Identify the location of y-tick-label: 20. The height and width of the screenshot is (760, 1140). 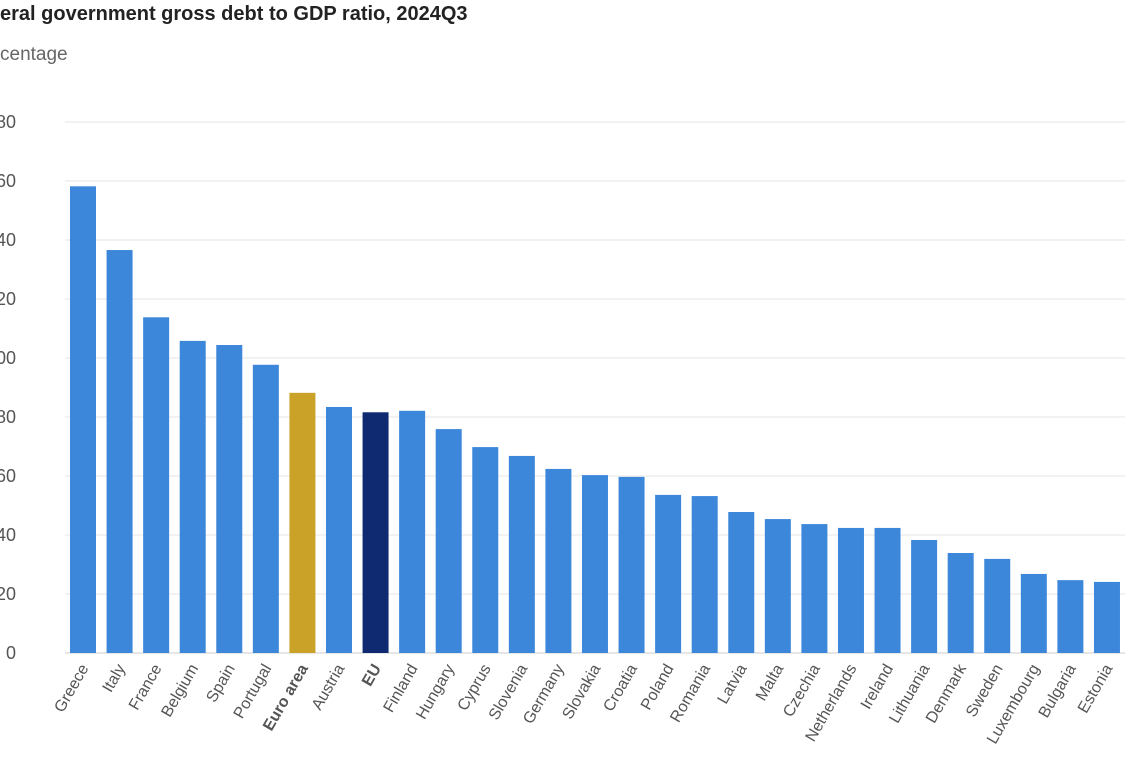
(8, 594).